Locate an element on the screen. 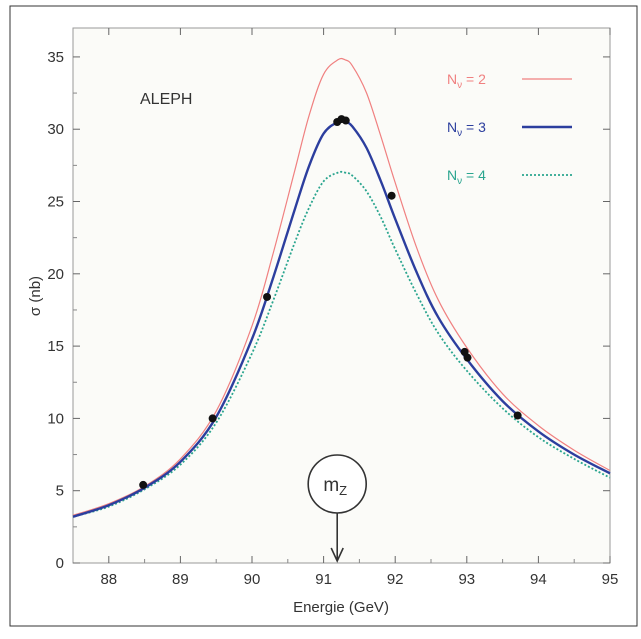 The image size is (641, 639). x-tick-label: 95 is located at coordinates (610, 579).